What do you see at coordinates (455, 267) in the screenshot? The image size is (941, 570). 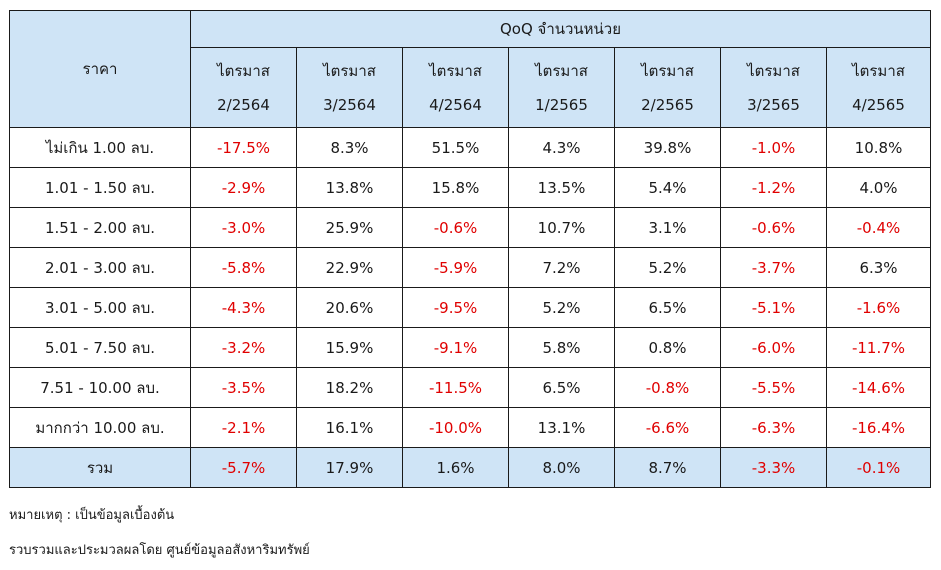 I see `qoq-value-cell: -5.9%` at bounding box center [455, 267].